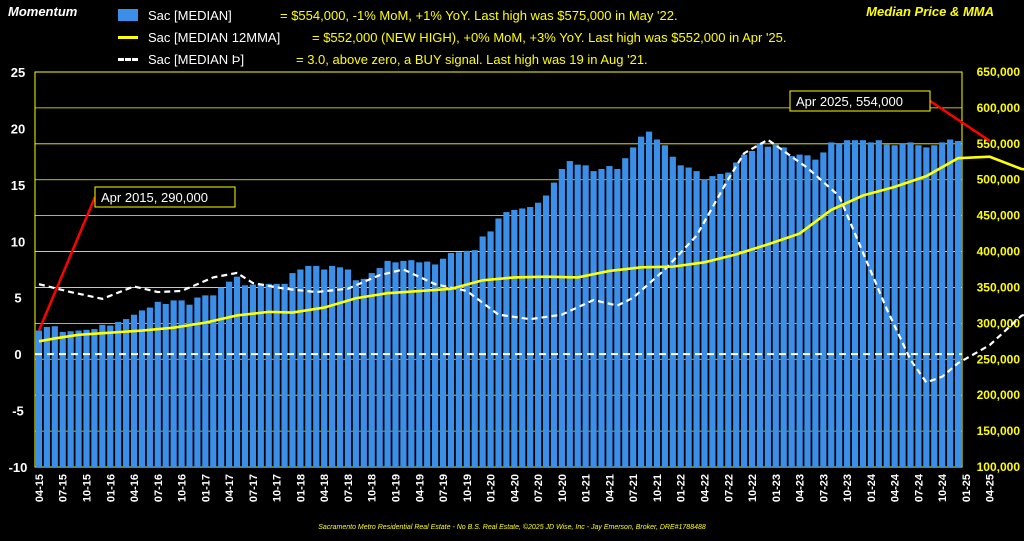 This screenshot has width=1024, height=541. Describe the element at coordinates (999, 431) in the screenshot. I see `right-axis-tick-label: 150,000` at that location.